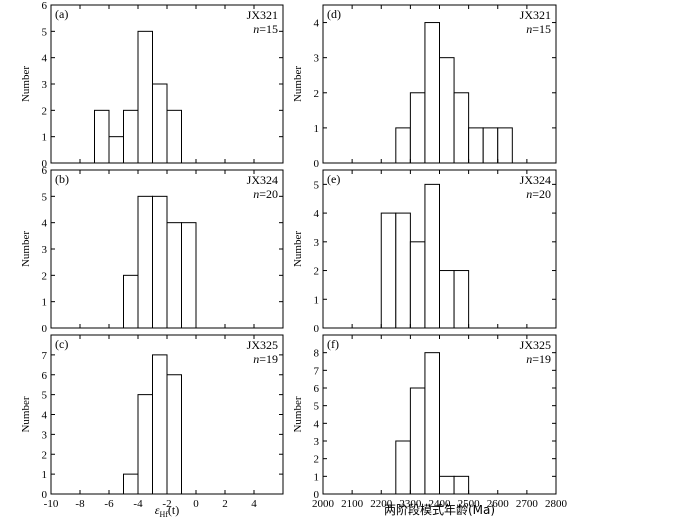 This screenshot has height=522, width=700. I want to click on x-tick-label: 2200, so click(381, 504).